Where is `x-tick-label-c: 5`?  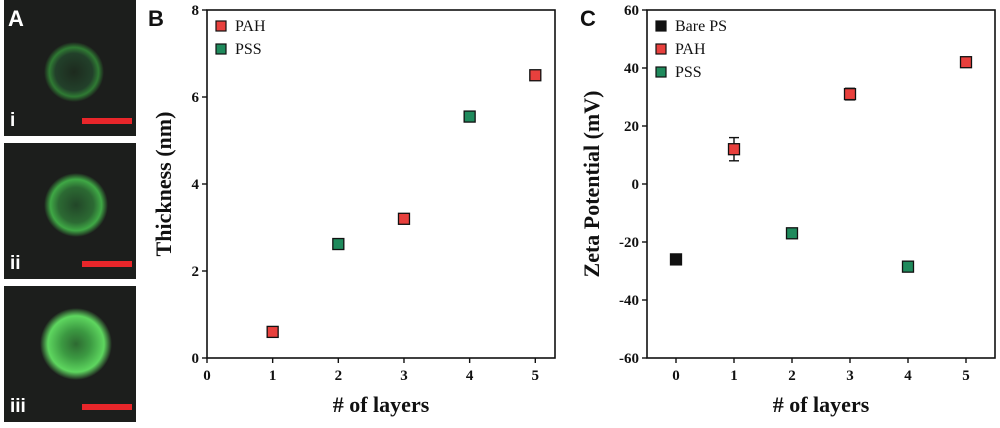
x-tick-label-c: 5 is located at coordinates (966, 376).